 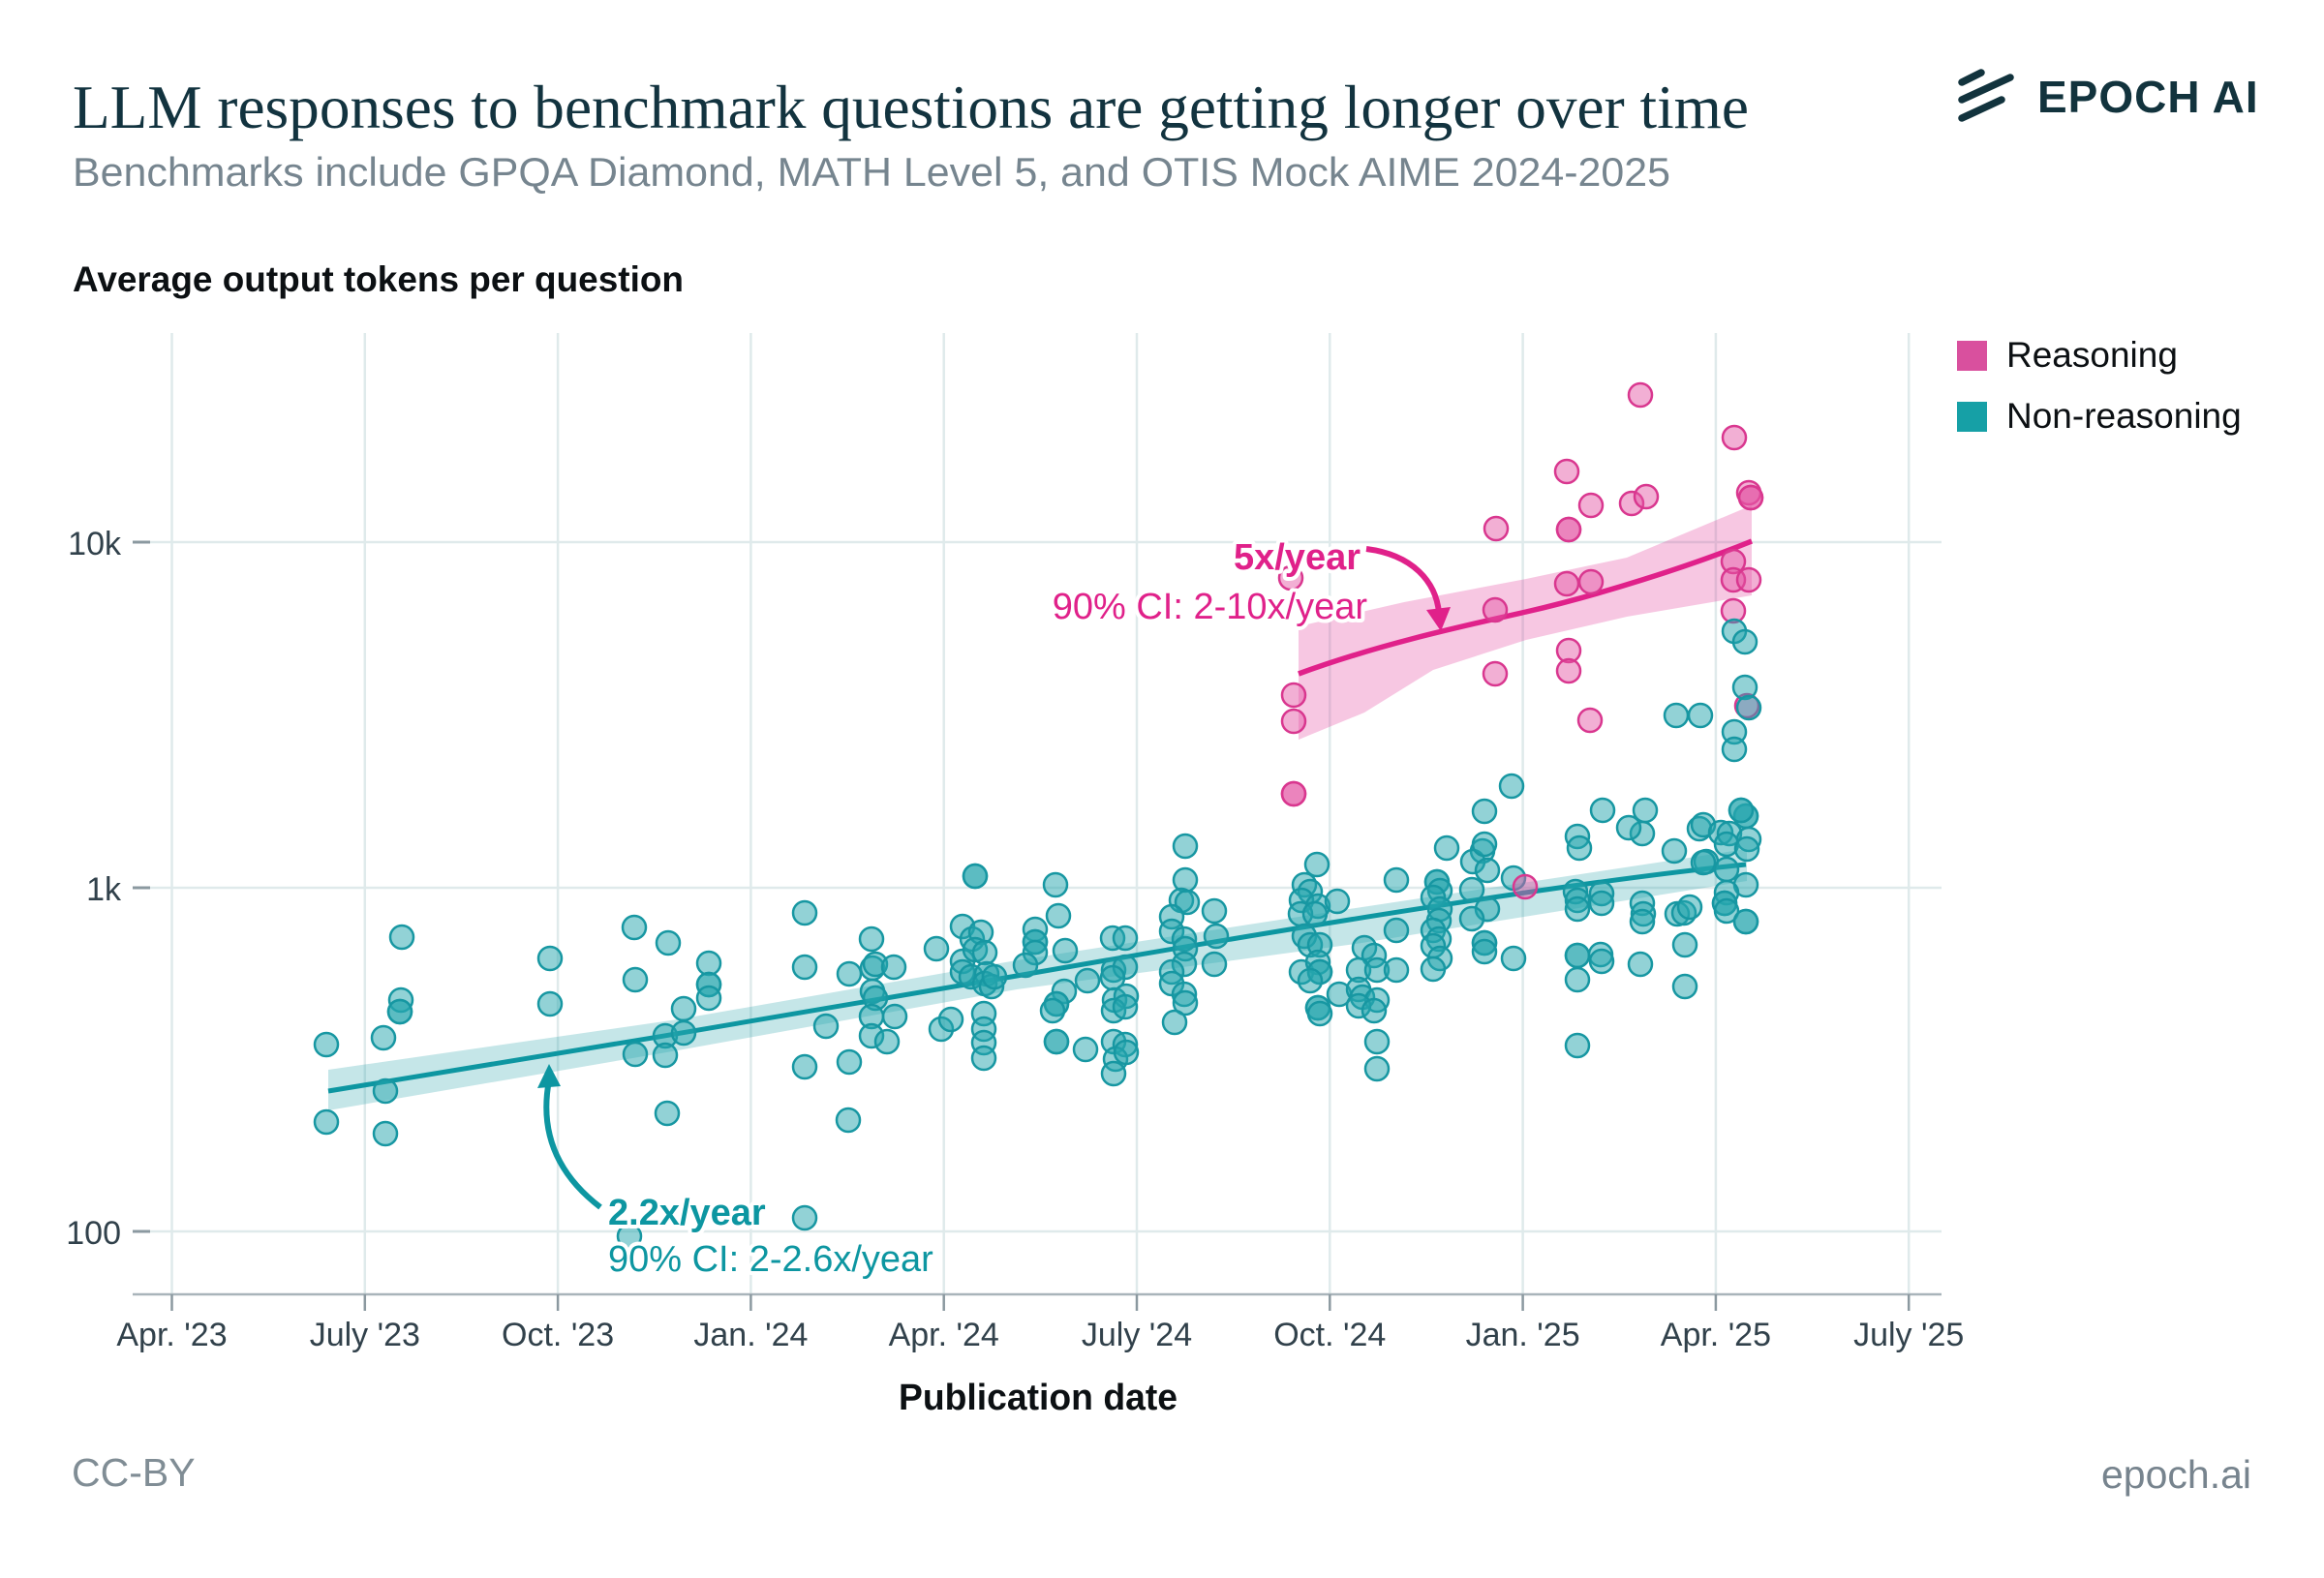 What do you see at coordinates (770, 1259) in the screenshot?
I see `svg-text: 90% CI: 2-2.6x/year` at bounding box center [770, 1259].